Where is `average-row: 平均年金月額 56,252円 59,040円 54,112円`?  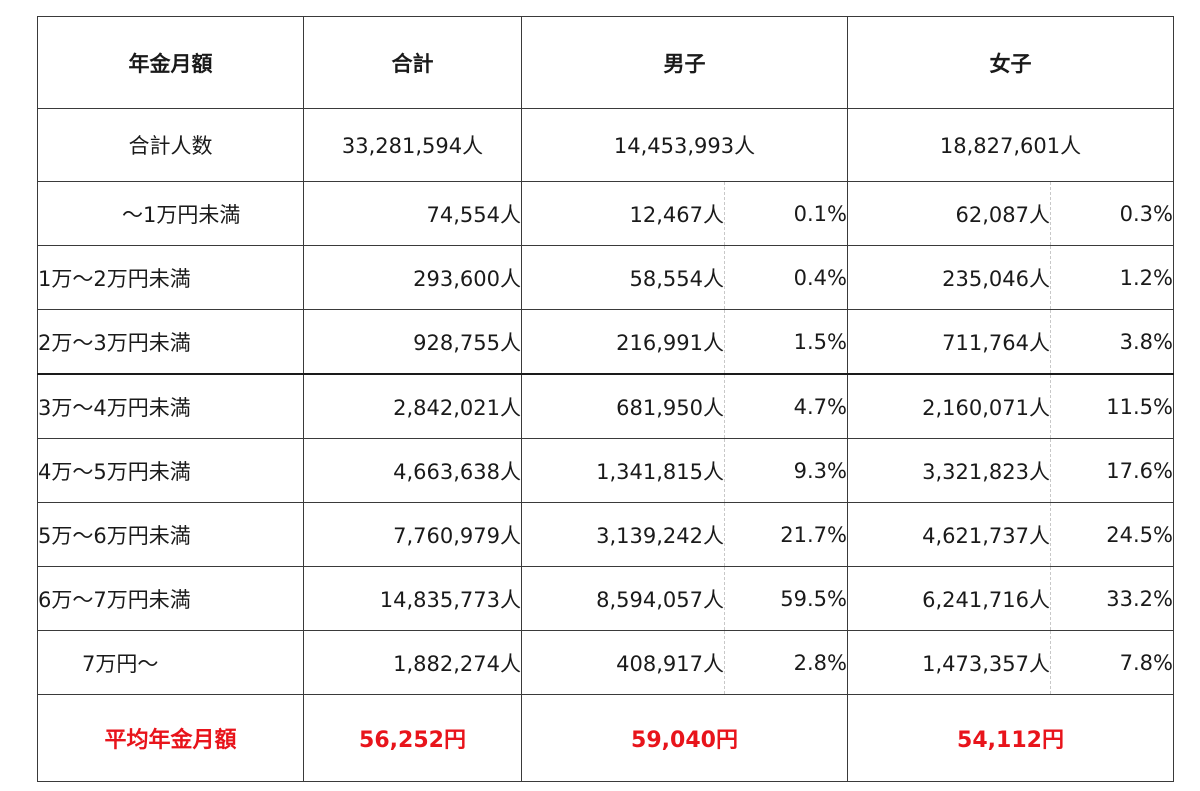
average-row: 平均年金月額 56,252円 59,040円 54,112円 is located at coordinates (605, 738).